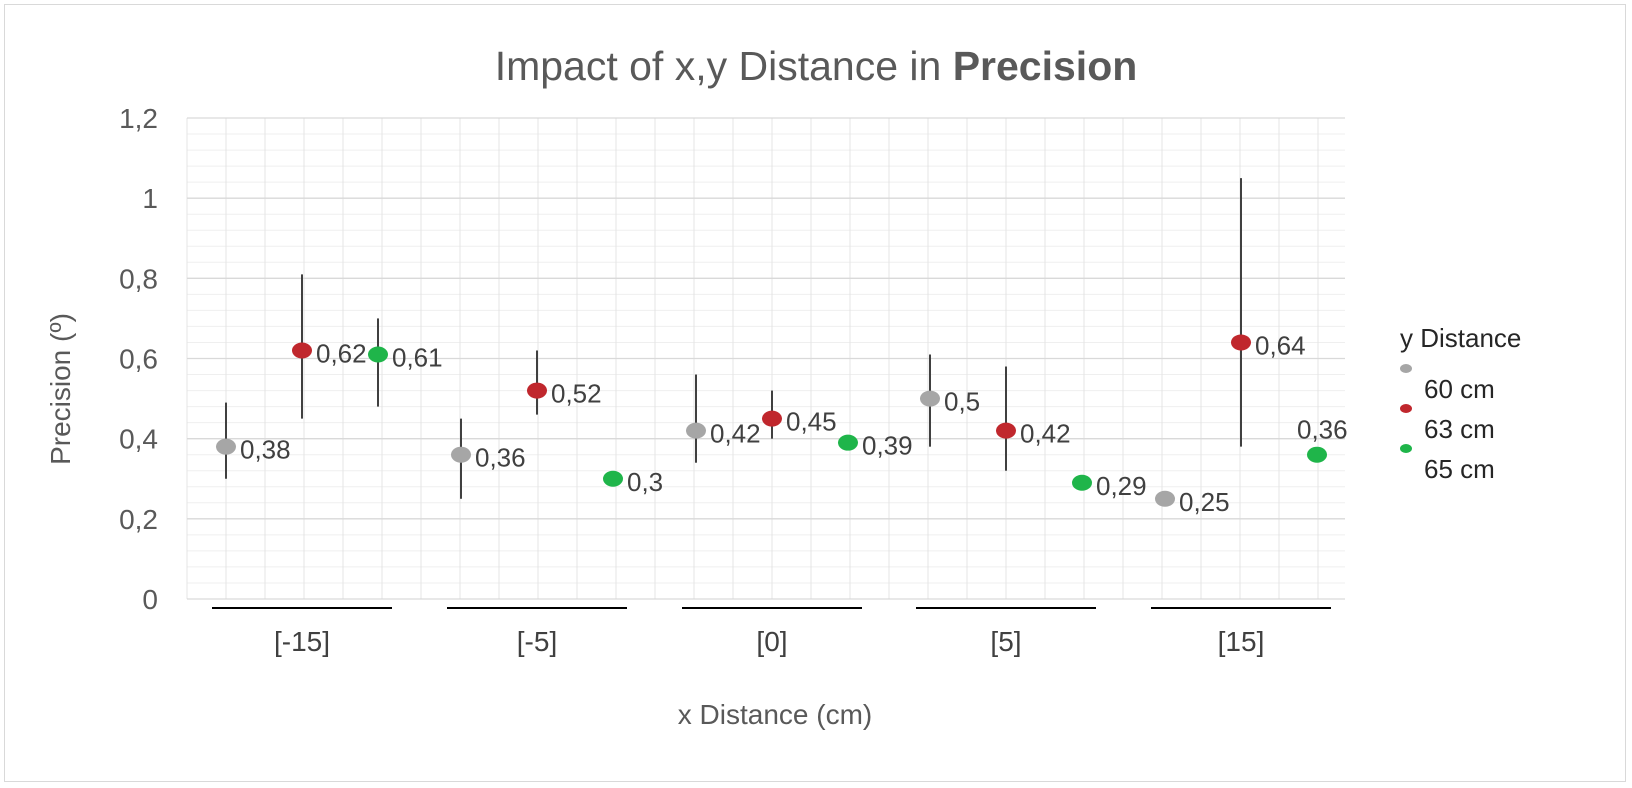 This screenshot has width=1632, height=788. I want to click on legend-label-63cm: 63 cm, so click(1459, 429).